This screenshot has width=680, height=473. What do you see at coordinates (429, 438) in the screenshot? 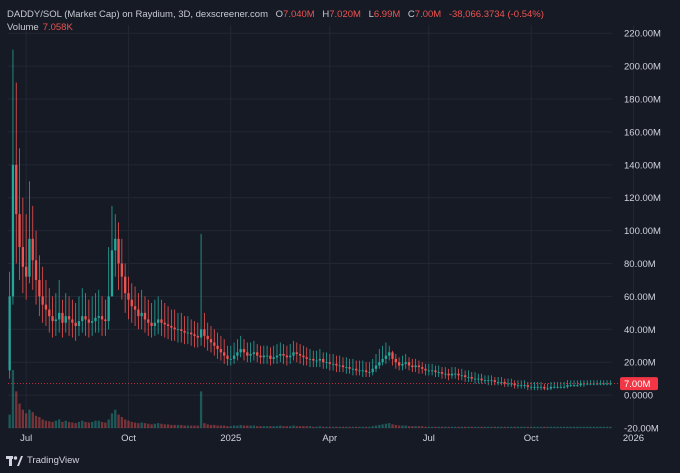
I see `x-tick-label: Jul` at bounding box center [429, 438].